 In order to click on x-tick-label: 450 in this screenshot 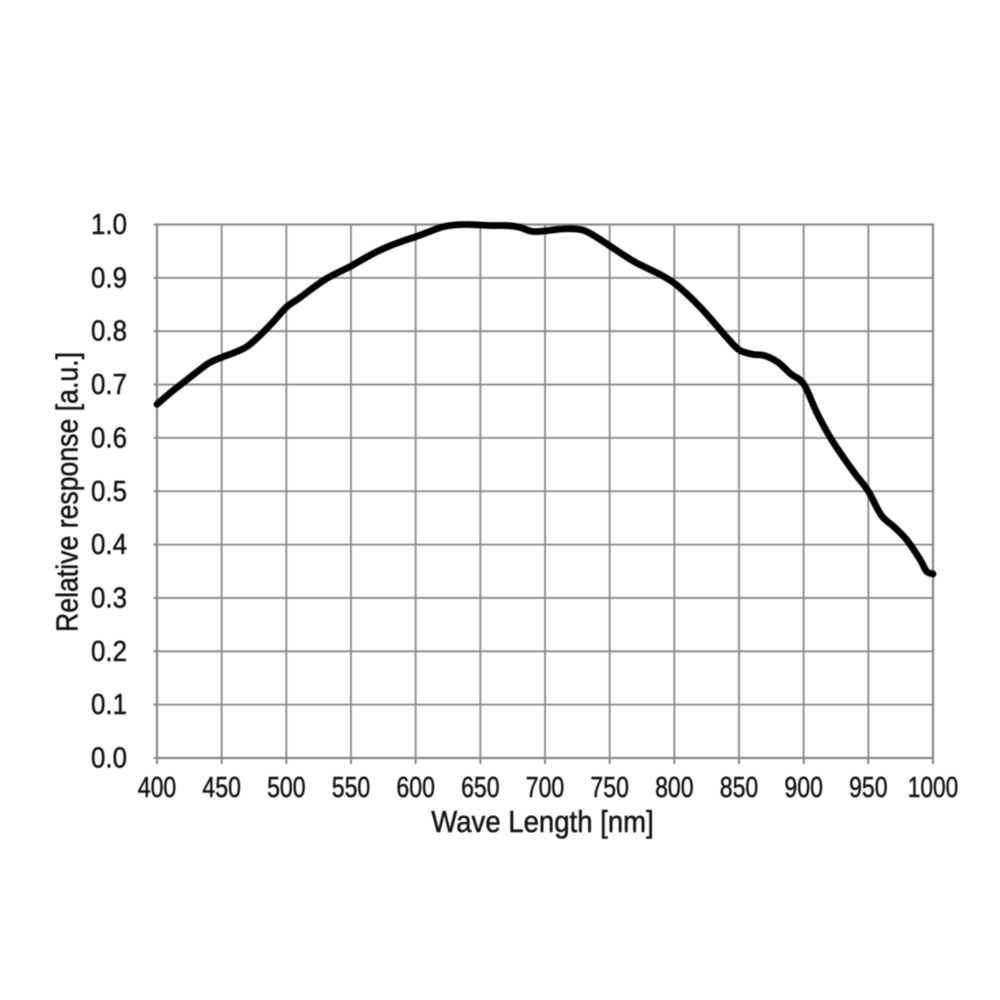, I will do `click(221, 788)`.